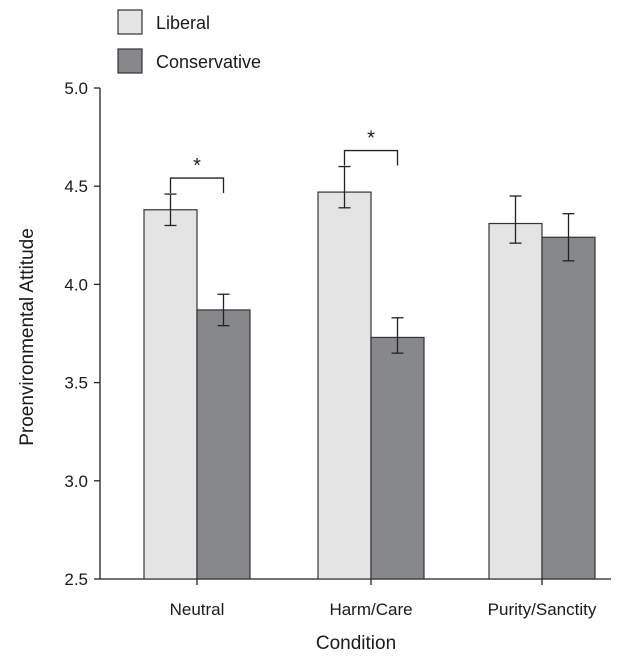 The image size is (627, 660). What do you see at coordinates (542, 609) in the screenshot?
I see `x-tick-label: Purity/Sanctity` at bounding box center [542, 609].